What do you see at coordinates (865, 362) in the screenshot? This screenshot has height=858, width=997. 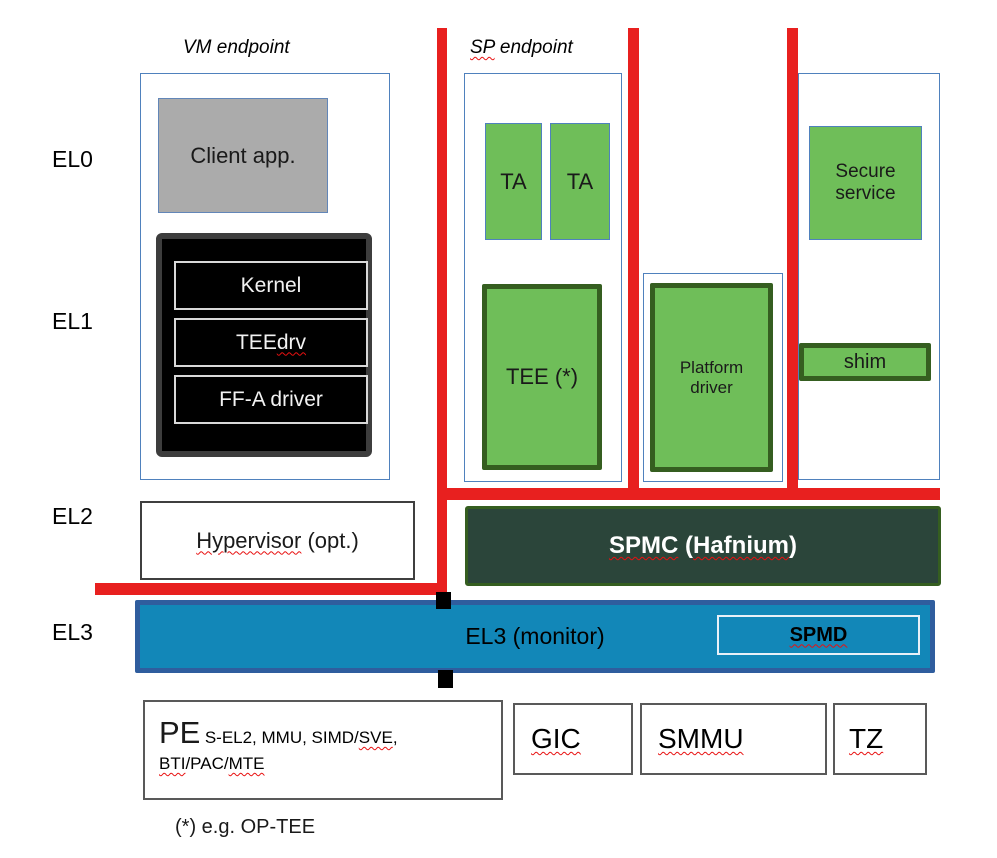 I see `shim-box: shim` at bounding box center [865, 362].